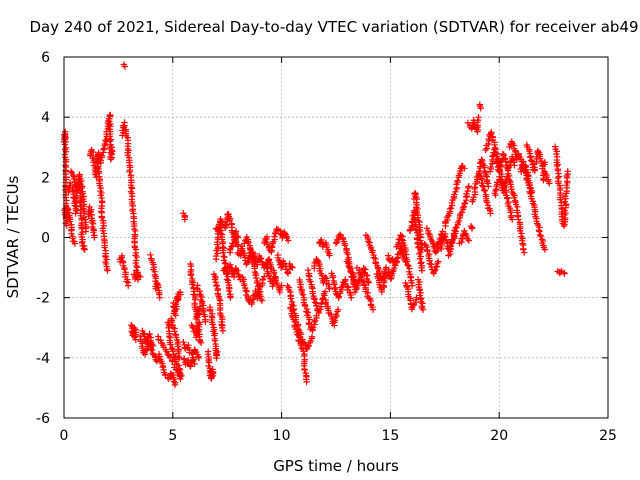 This screenshot has width=640, height=480. What do you see at coordinates (43, 359) in the screenshot?
I see `y-tick-label: -4` at bounding box center [43, 359].